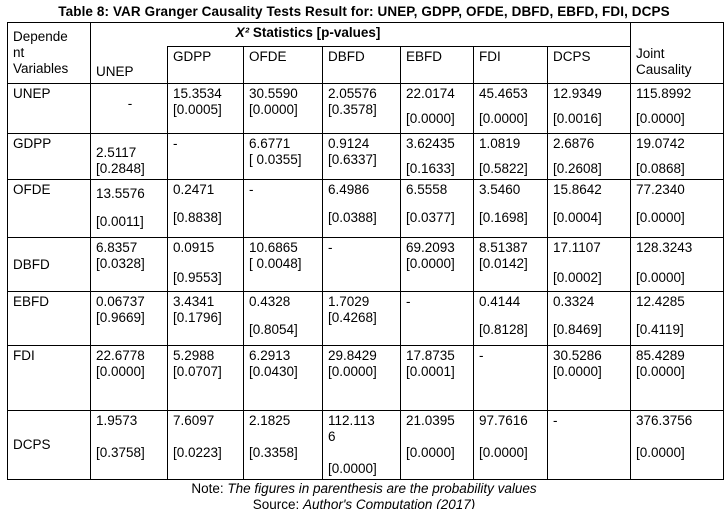 The image size is (728, 509). I want to click on cell-gdpp-ebfd: 3.62435 [0.1633], so click(437, 156).